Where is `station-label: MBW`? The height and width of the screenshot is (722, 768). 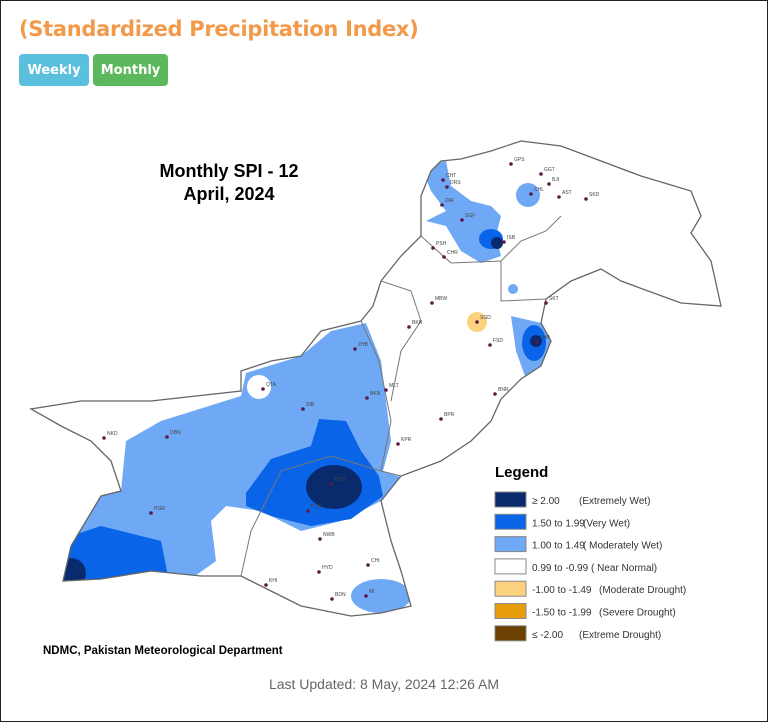 station-label: MBW is located at coordinates (441, 299).